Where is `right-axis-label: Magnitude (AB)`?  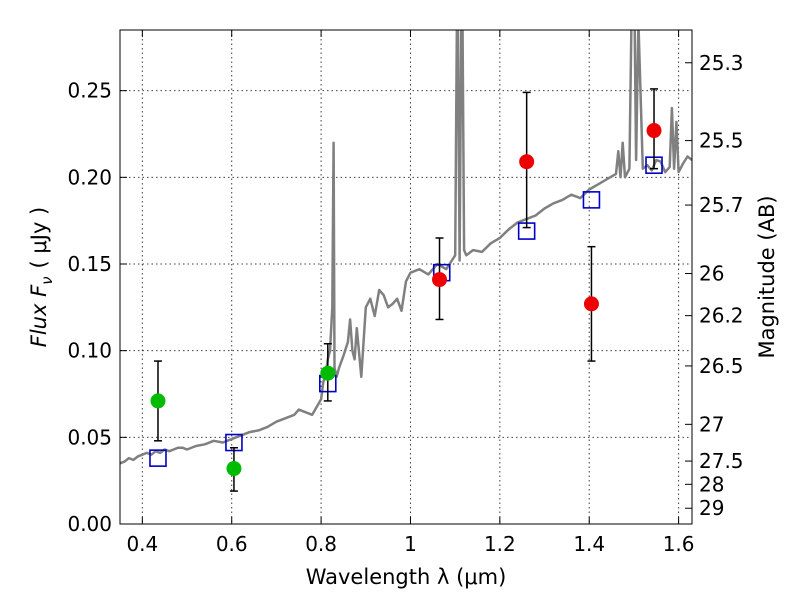 right-axis-label: Magnitude (AB) is located at coordinates (767, 276).